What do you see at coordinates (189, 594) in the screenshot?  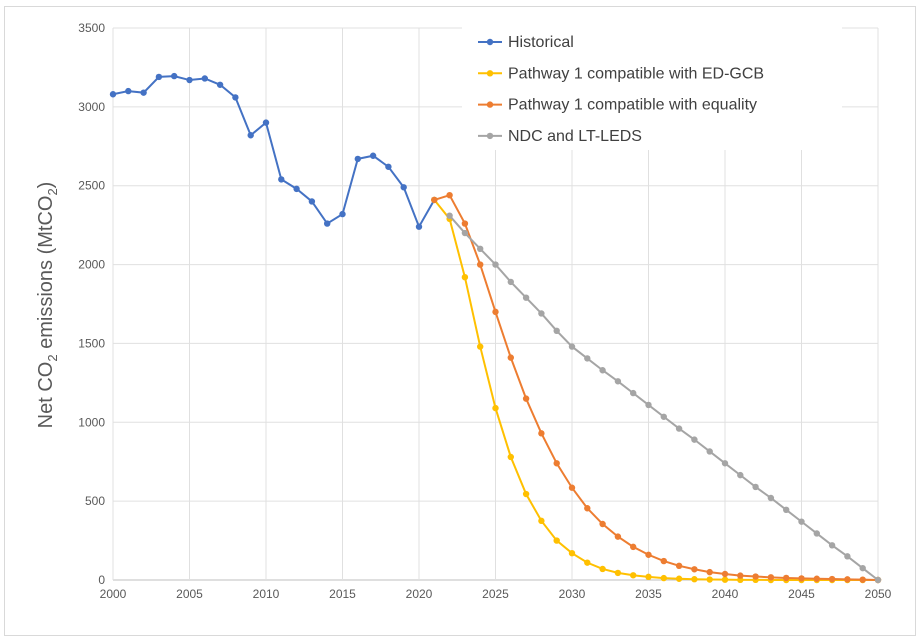 I see `x-tick-label: 2005` at bounding box center [189, 594].